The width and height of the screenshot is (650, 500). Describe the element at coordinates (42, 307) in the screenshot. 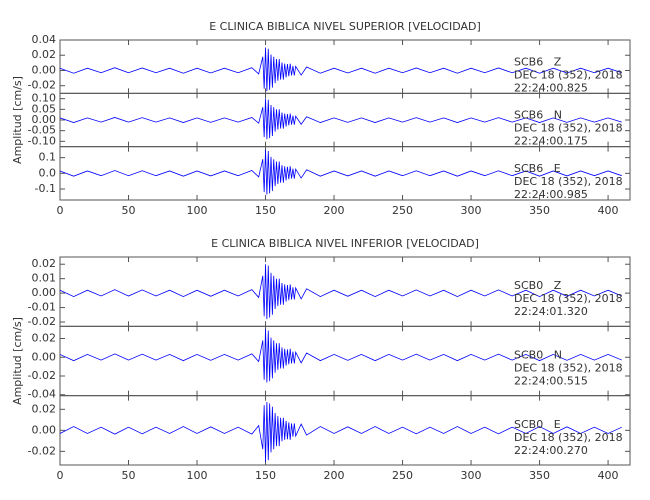

I see `y-tick-label: -0.01` at that location.